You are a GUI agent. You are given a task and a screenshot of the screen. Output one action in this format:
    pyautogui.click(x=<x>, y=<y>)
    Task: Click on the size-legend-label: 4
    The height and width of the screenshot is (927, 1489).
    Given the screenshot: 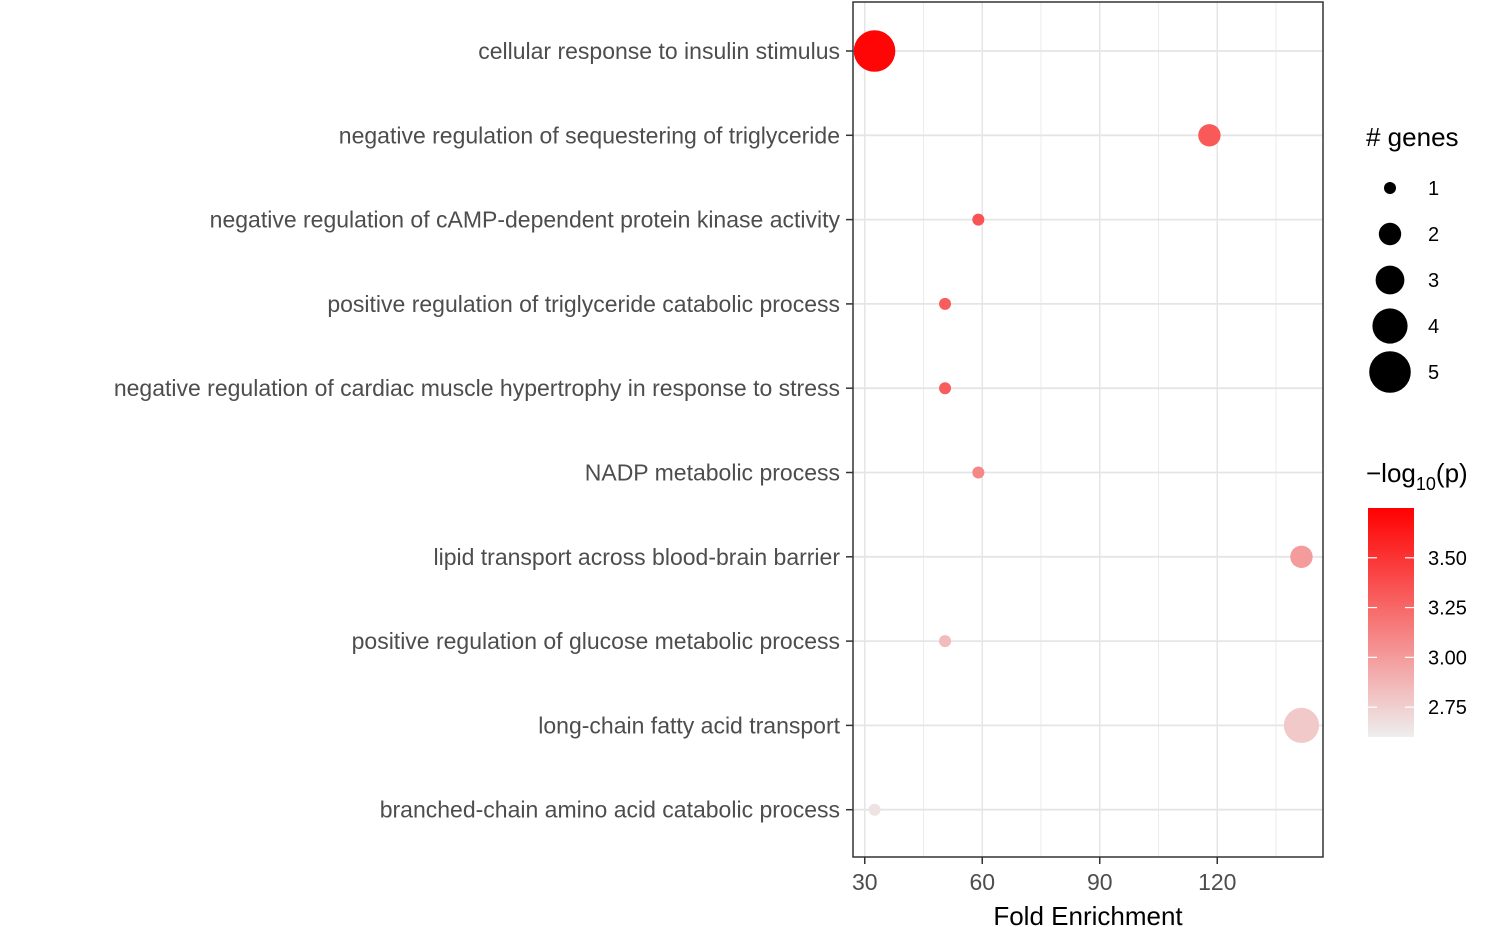 What is the action you would take?
    pyautogui.click(x=1433, y=327)
    